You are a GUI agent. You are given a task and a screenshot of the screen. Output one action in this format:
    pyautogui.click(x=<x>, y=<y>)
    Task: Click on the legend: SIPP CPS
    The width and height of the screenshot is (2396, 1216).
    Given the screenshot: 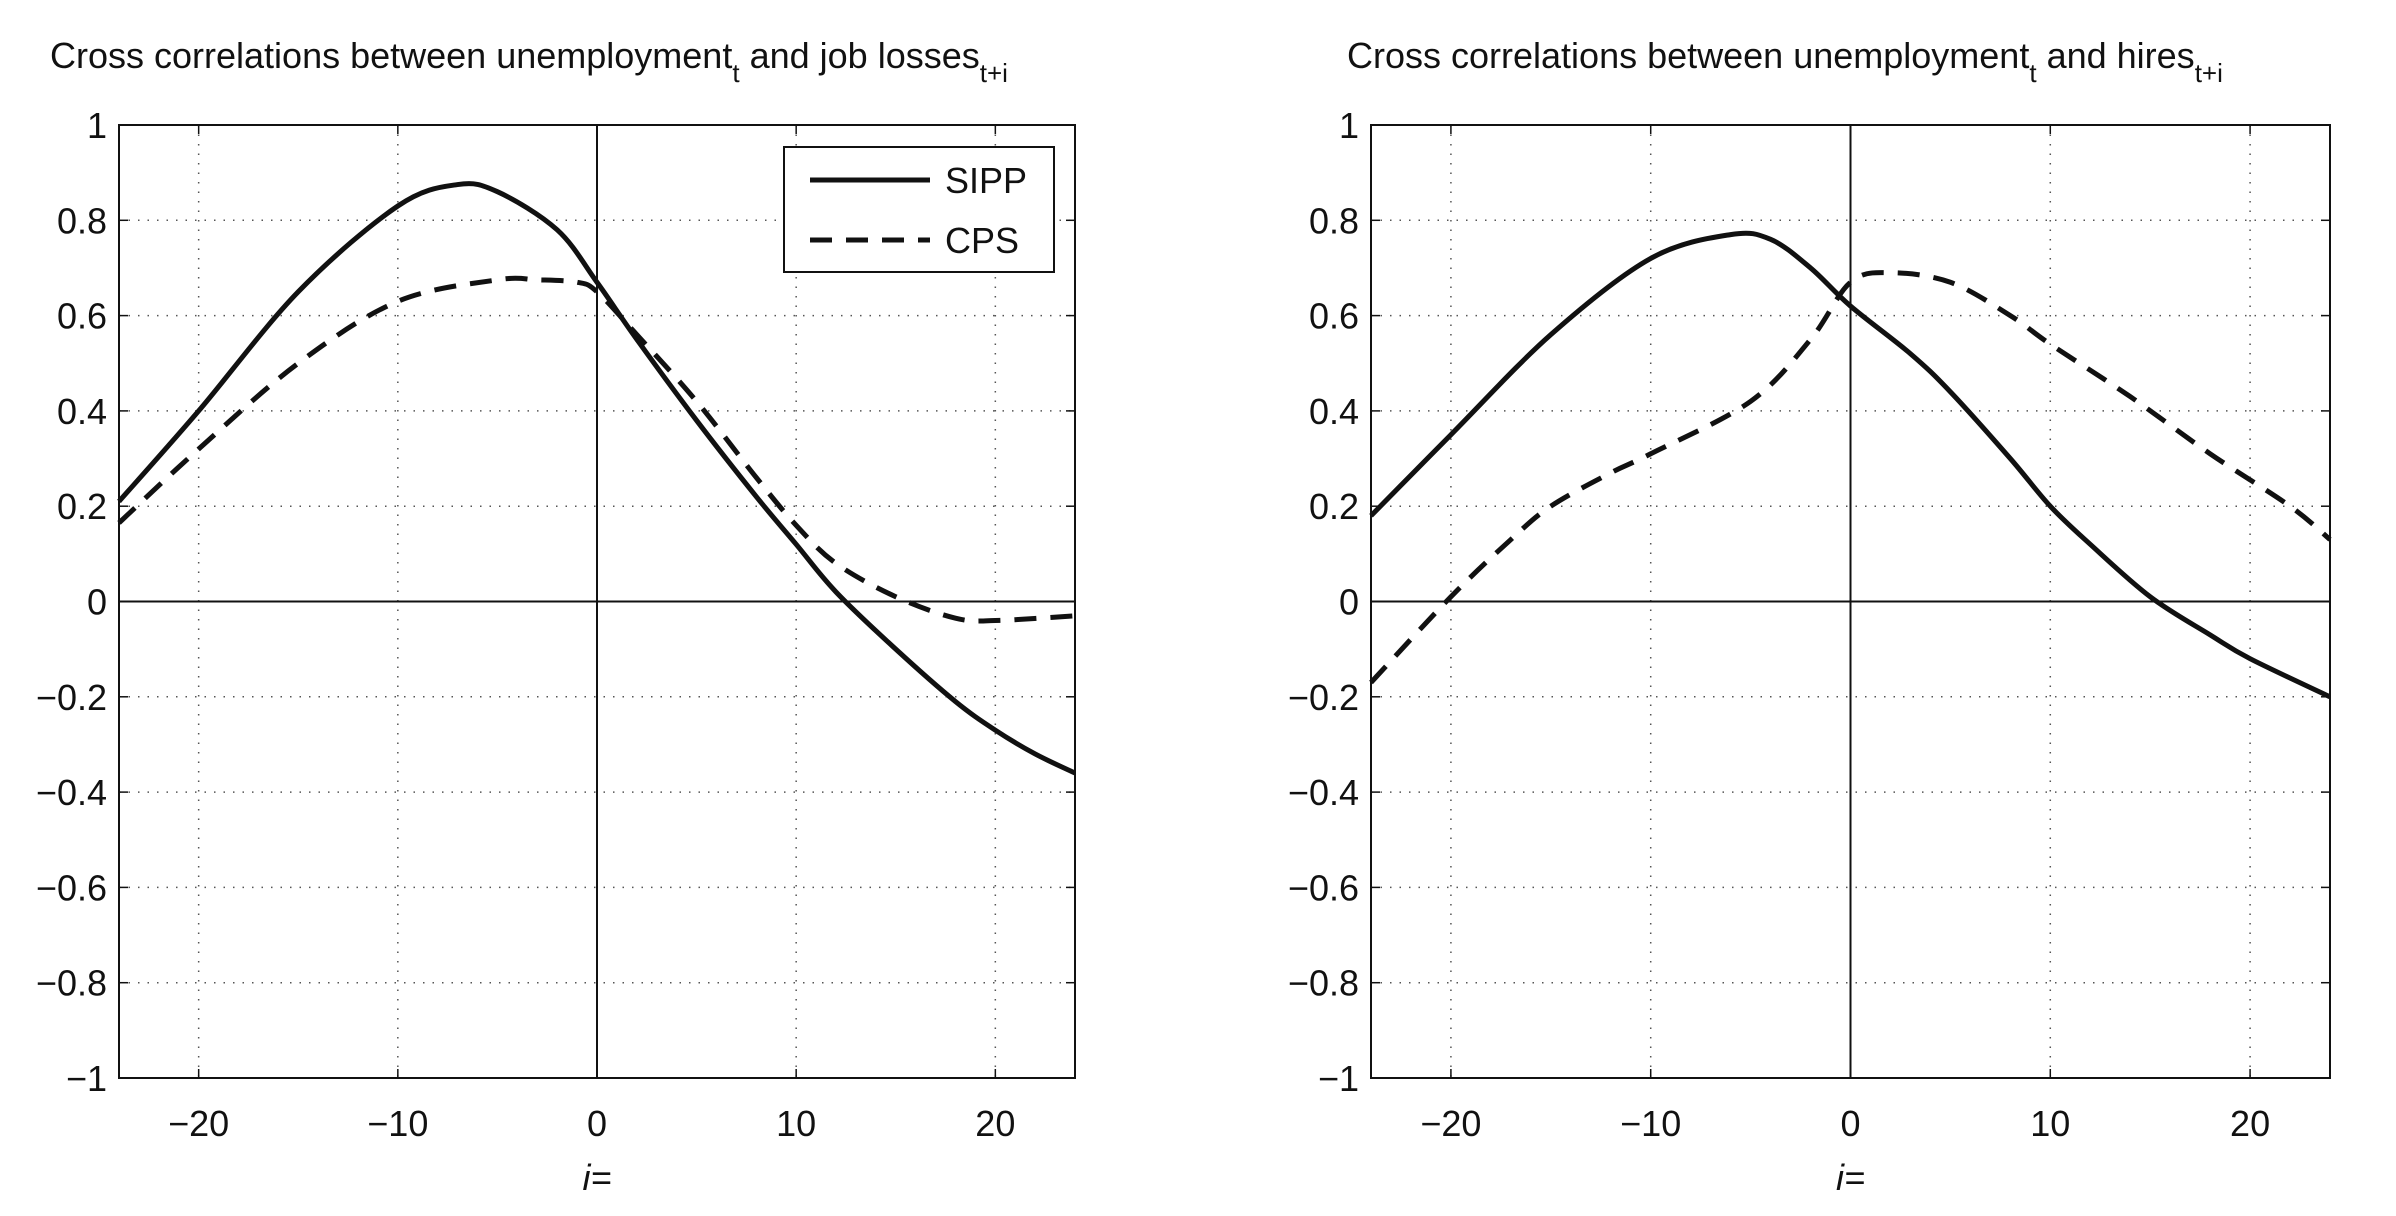 What is the action you would take?
    pyautogui.click(x=919, y=209)
    